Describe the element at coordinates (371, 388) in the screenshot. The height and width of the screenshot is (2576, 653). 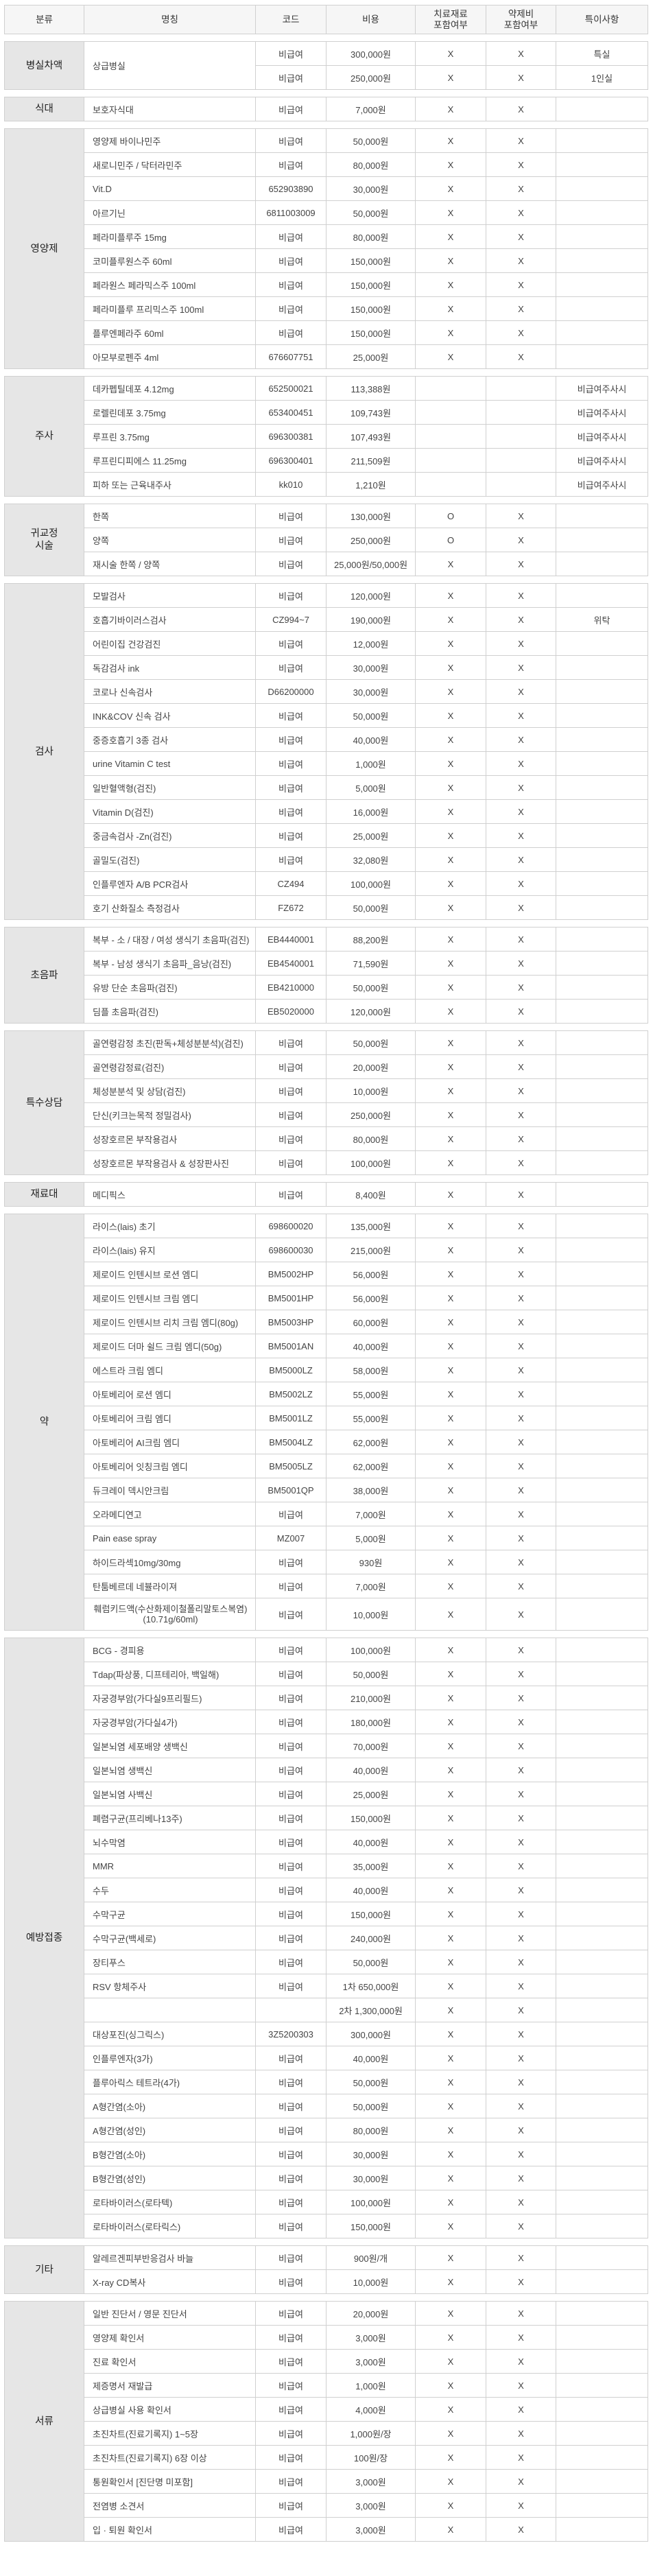
I see `cost-cell: 113,388원` at that location.